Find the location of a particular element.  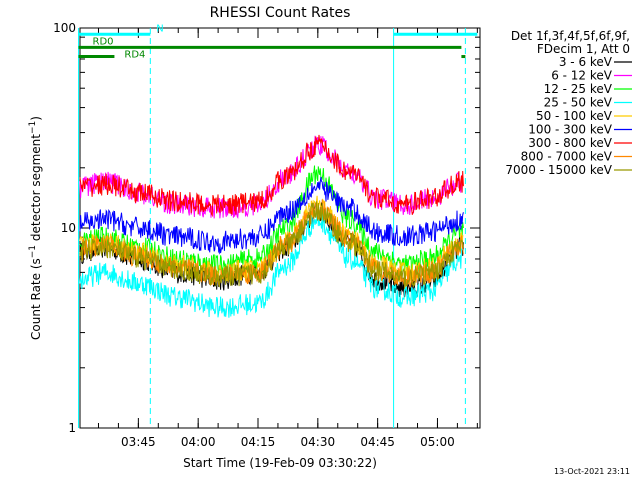

flag-label-n: N is located at coordinates (159, 28).